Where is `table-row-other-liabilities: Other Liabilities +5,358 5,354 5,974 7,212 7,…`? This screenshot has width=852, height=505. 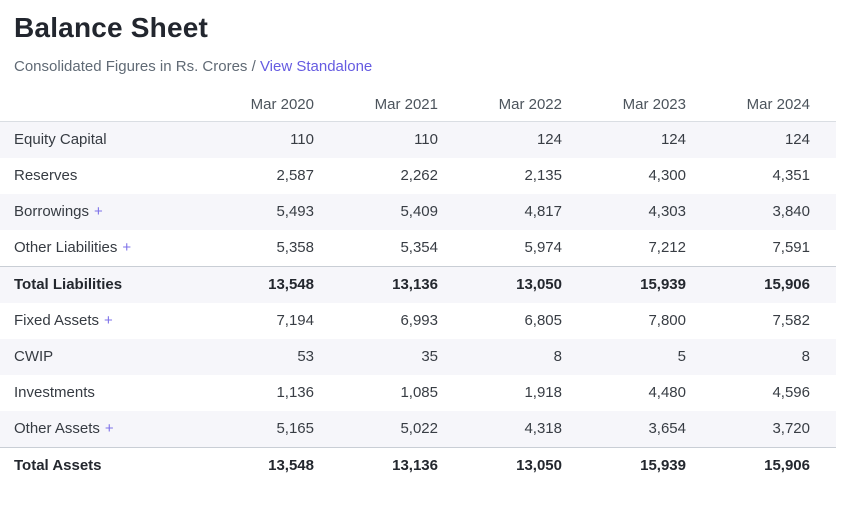 table-row-other-liabilities: Other Liabilities +5,358 5,354 5,974 7,212 7,… is located at coordinates (418, 248).